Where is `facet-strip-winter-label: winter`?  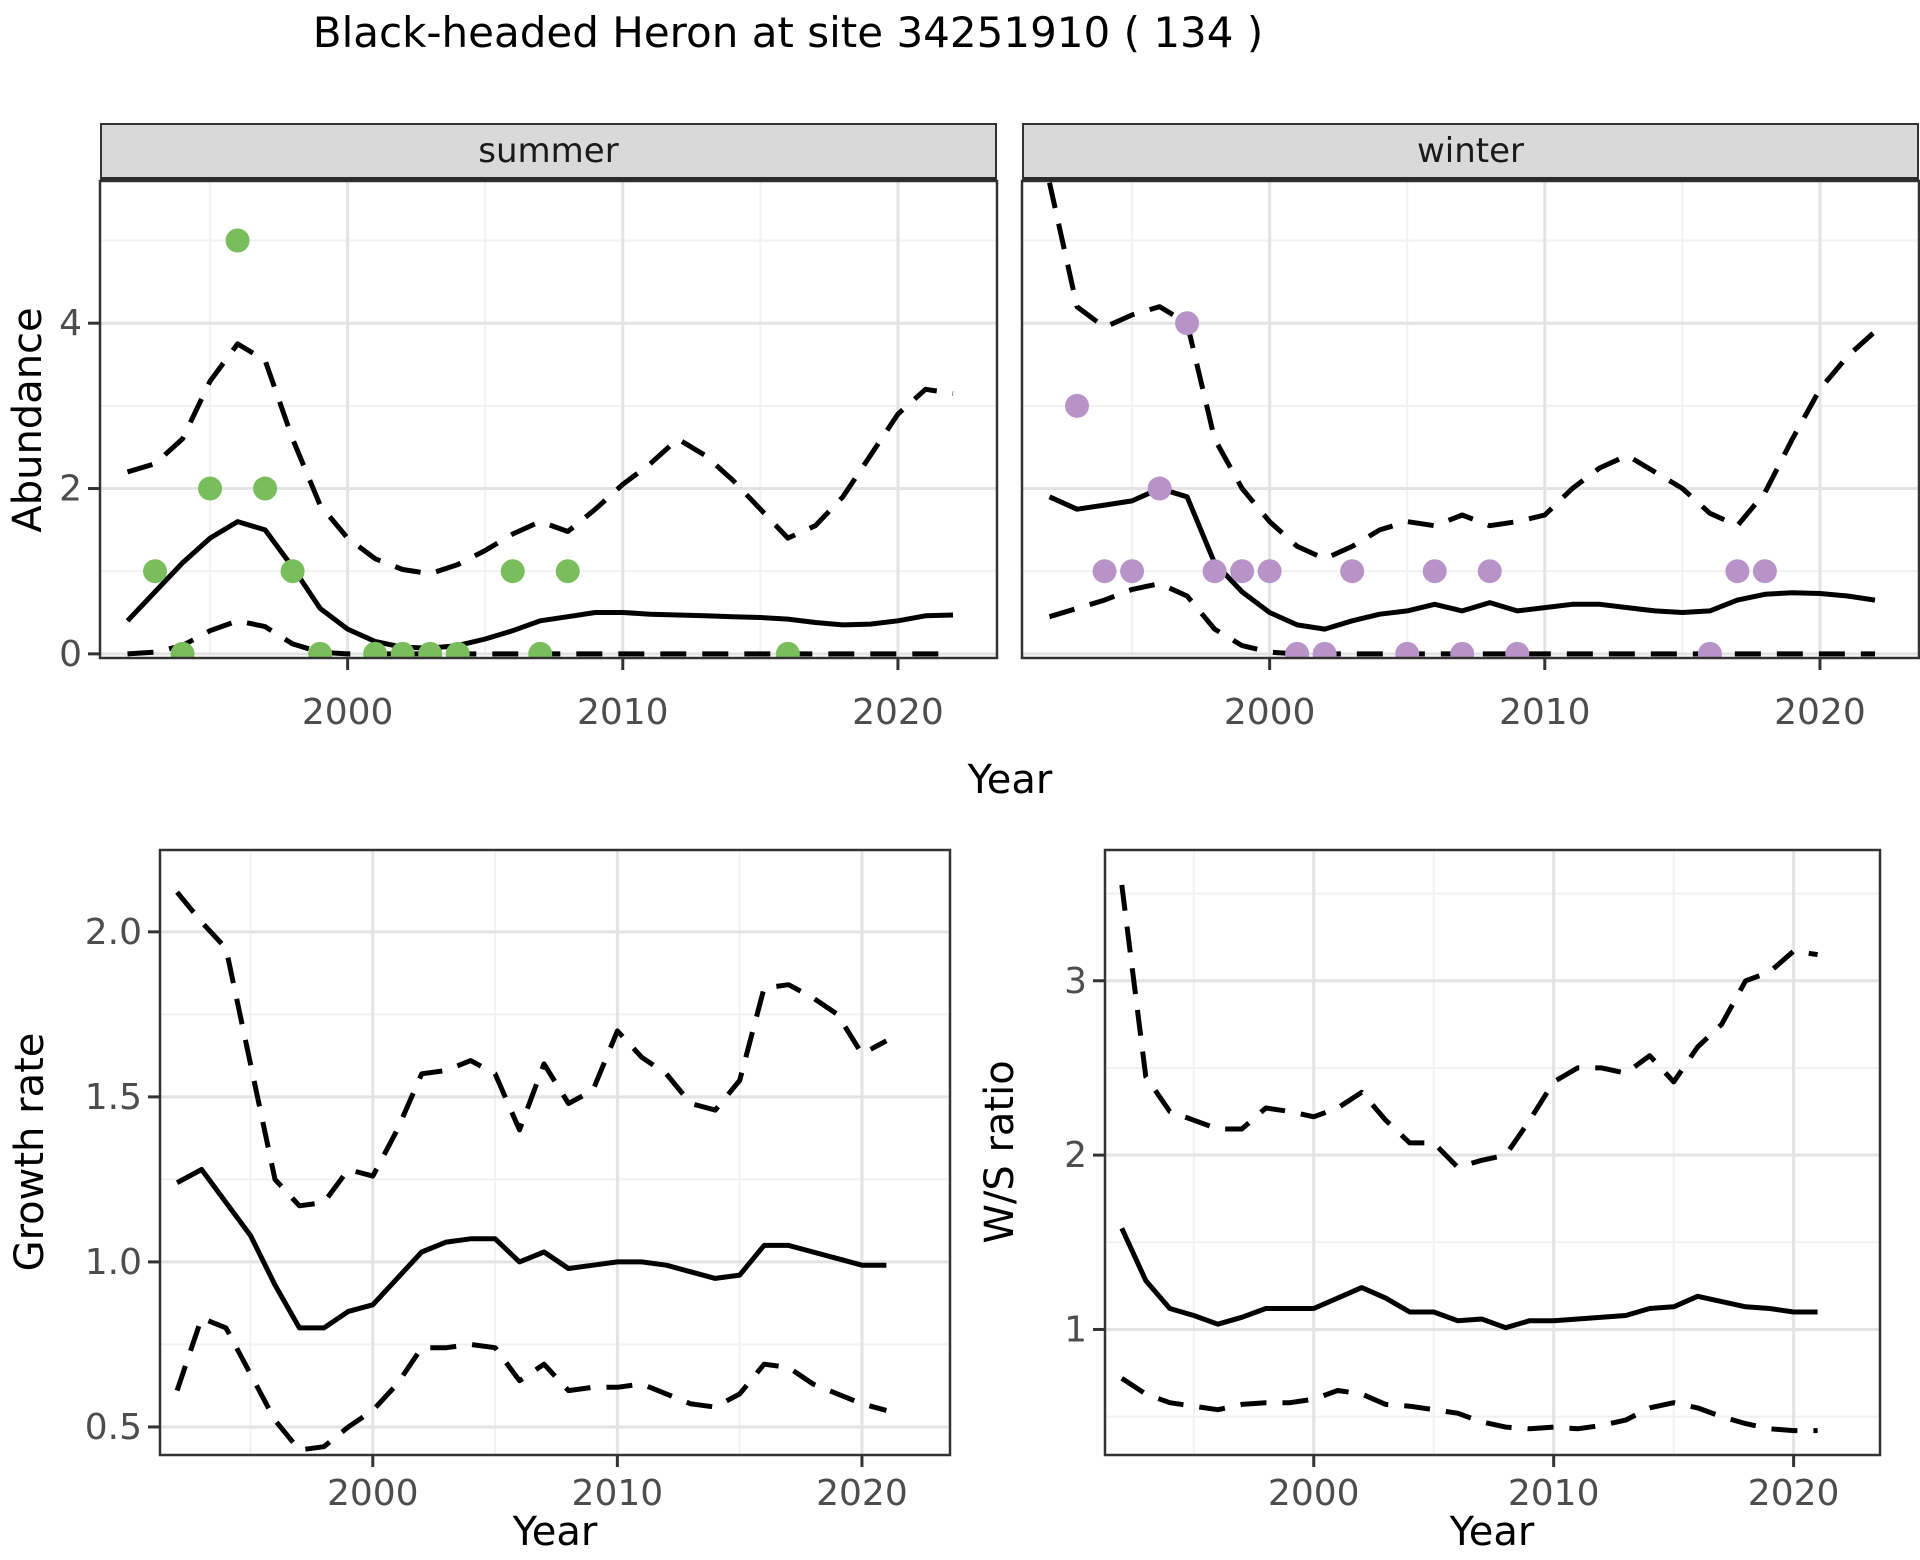 facet-strip-winter-label: winter is located at coordinates (1470, 151).